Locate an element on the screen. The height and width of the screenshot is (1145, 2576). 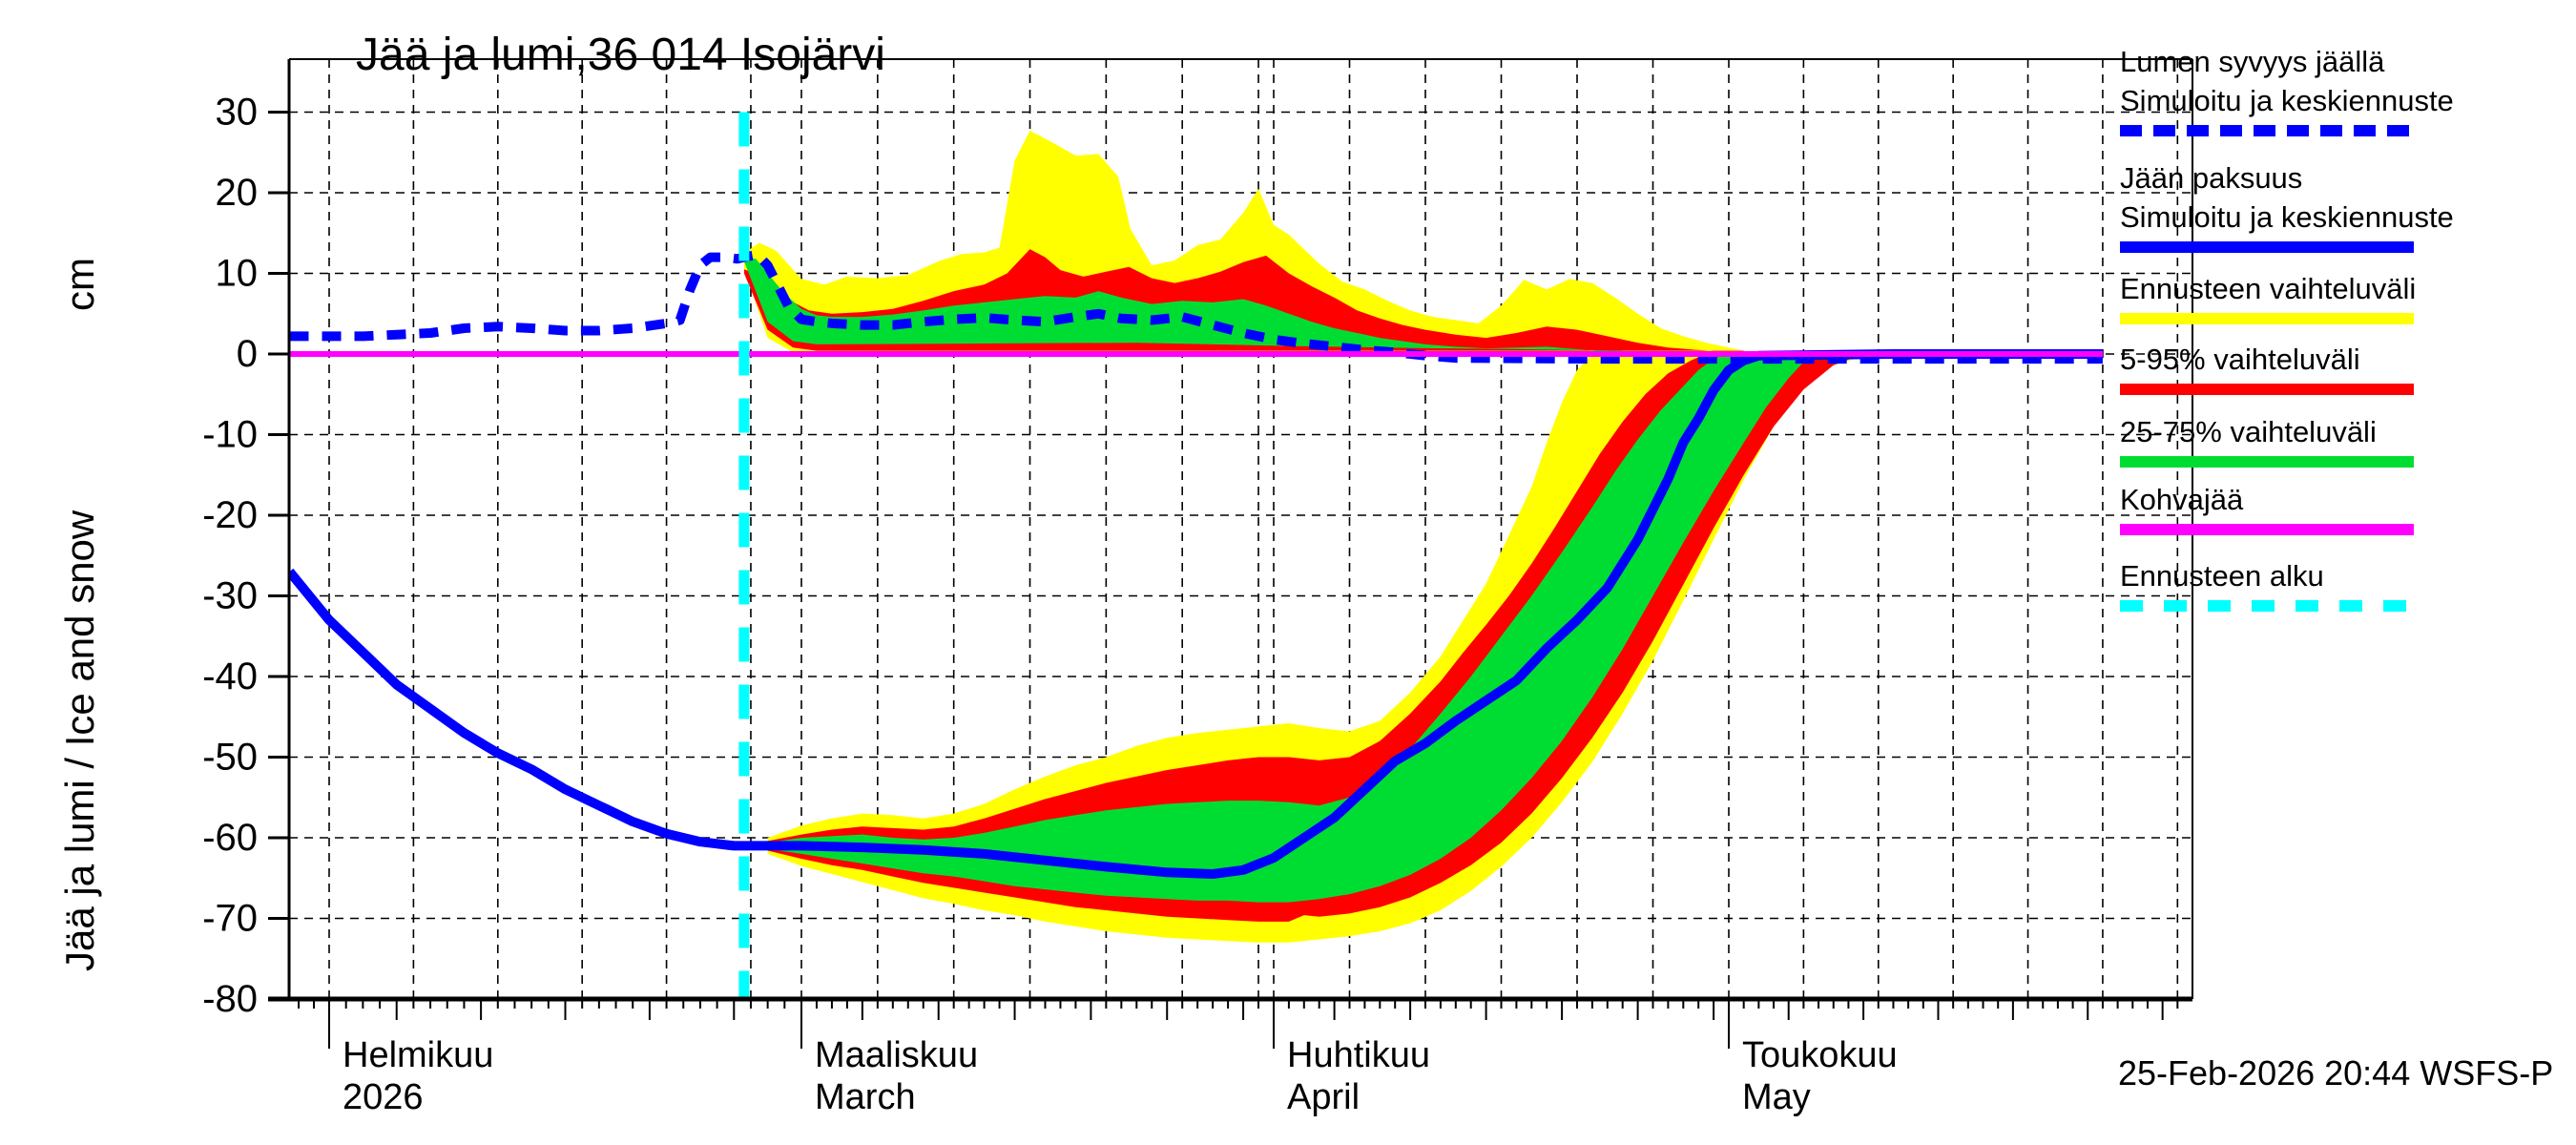
legend-label: 5-95% vaihteluväli is located at coordinates (2240, 360).